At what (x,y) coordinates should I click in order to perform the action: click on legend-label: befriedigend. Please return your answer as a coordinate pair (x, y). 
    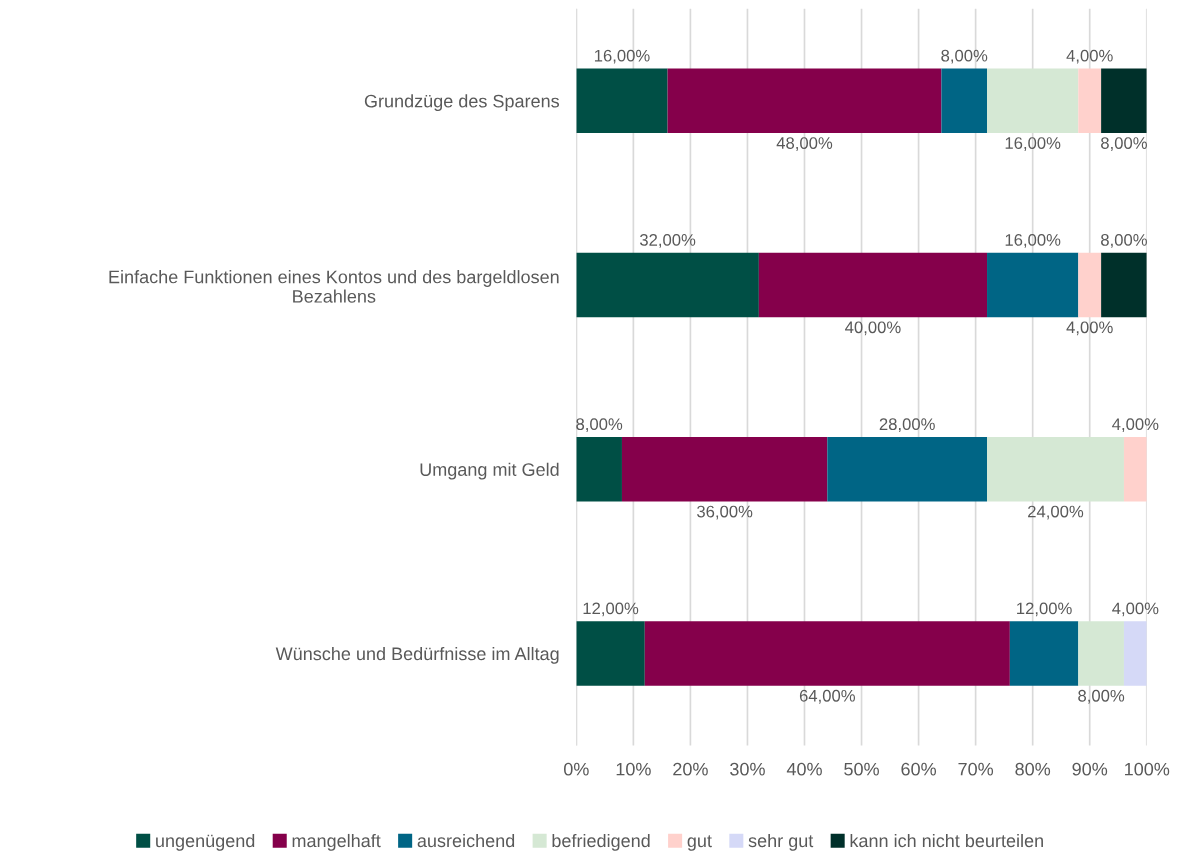
    Looking at the image, I should click on (601, 842).